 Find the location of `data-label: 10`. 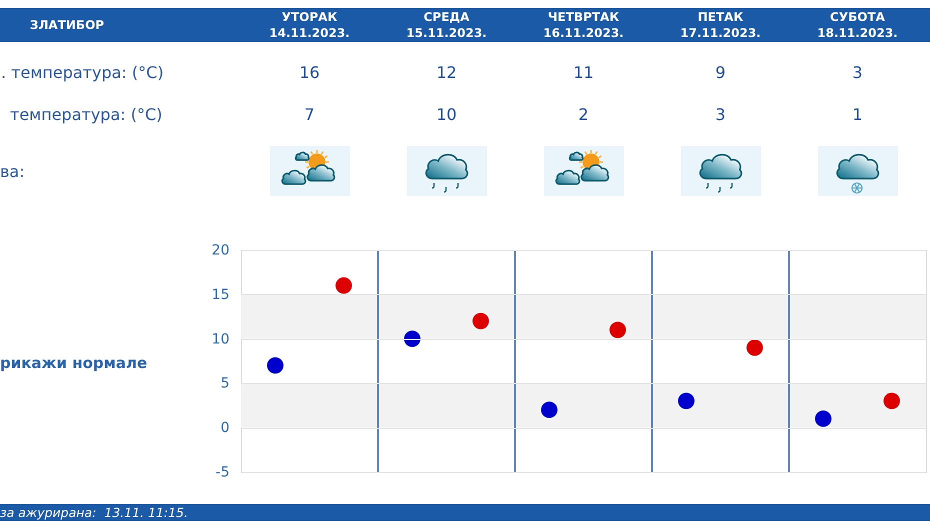

data-label: 10 is located at coordinates (446, 115).